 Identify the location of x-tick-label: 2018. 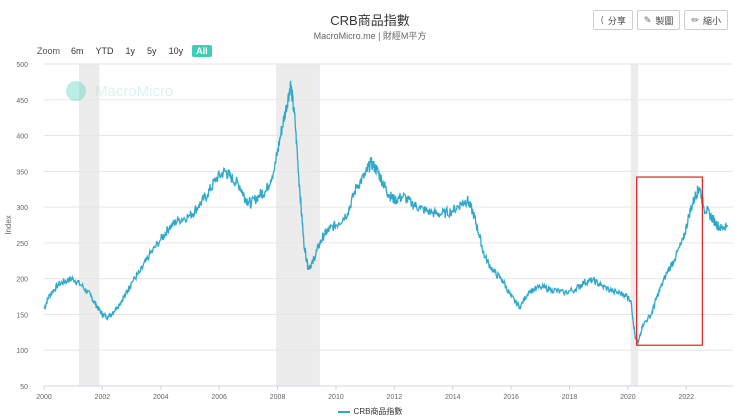
(570, 397).